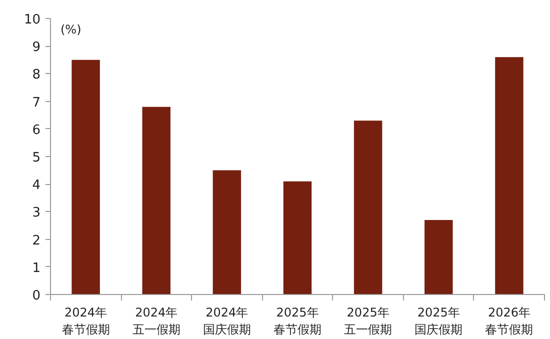 The width and height of the screenshot is (550, 339). Describe the element at coordinates (226, 321) in the screenshot. I see `x-tick-label: 2024年国庆假期` at that location.